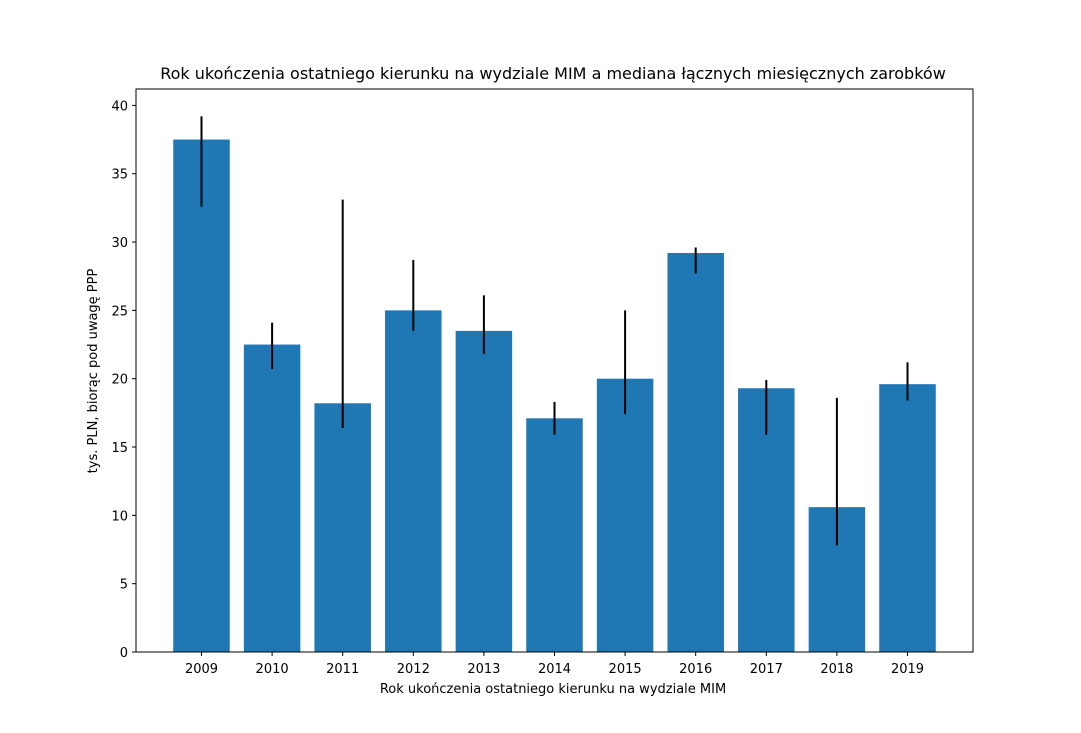 Image resolution: width=1081 pixels, height=733 pixels. What do you see at coordinates (119, 380) in the screenshot?
I see `y-tick-label: 20` at bounding box center [119, 380].